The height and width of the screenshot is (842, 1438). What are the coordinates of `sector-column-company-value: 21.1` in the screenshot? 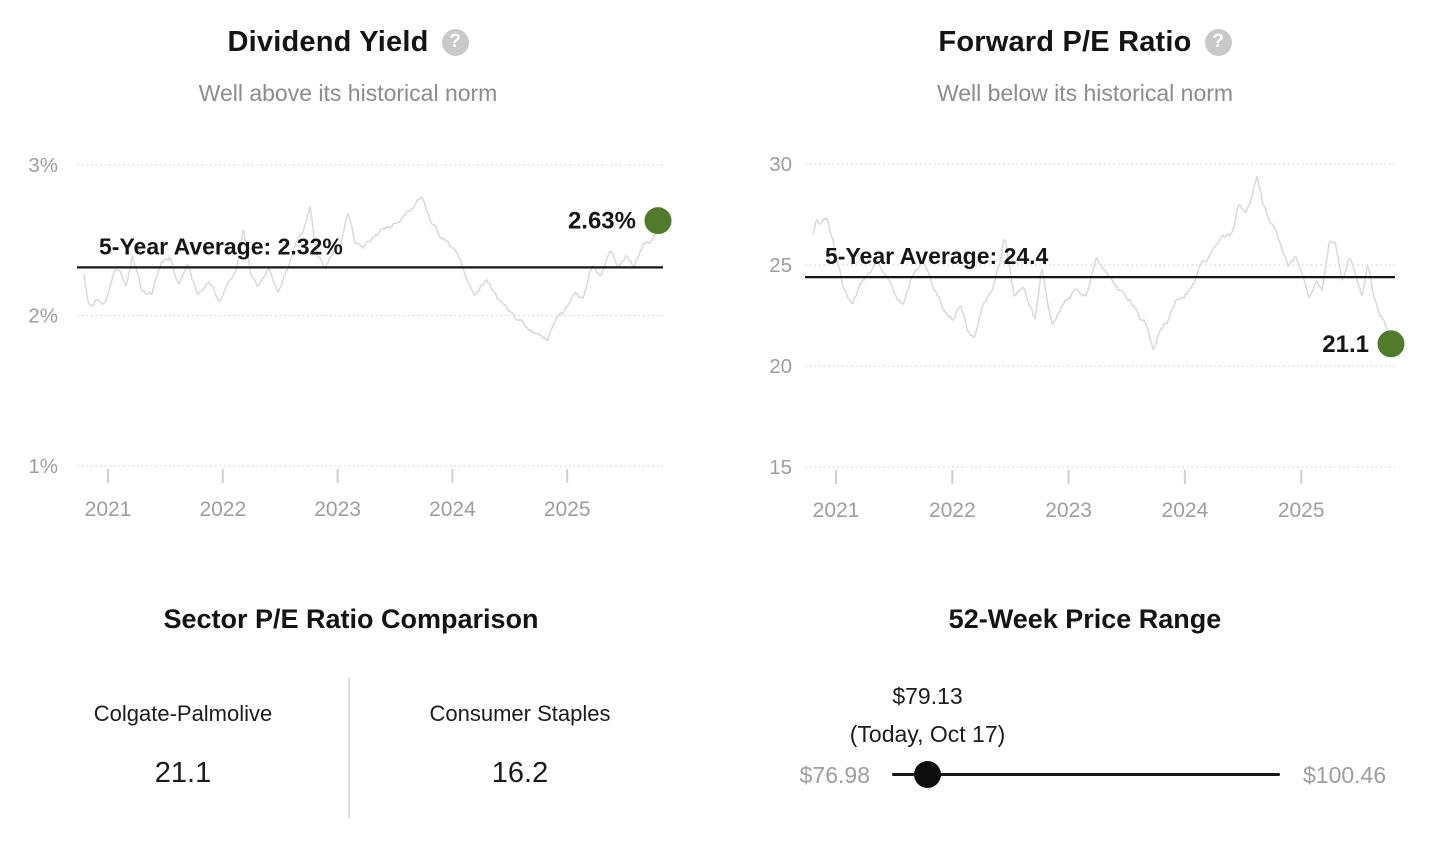 It's located at (183, 773).